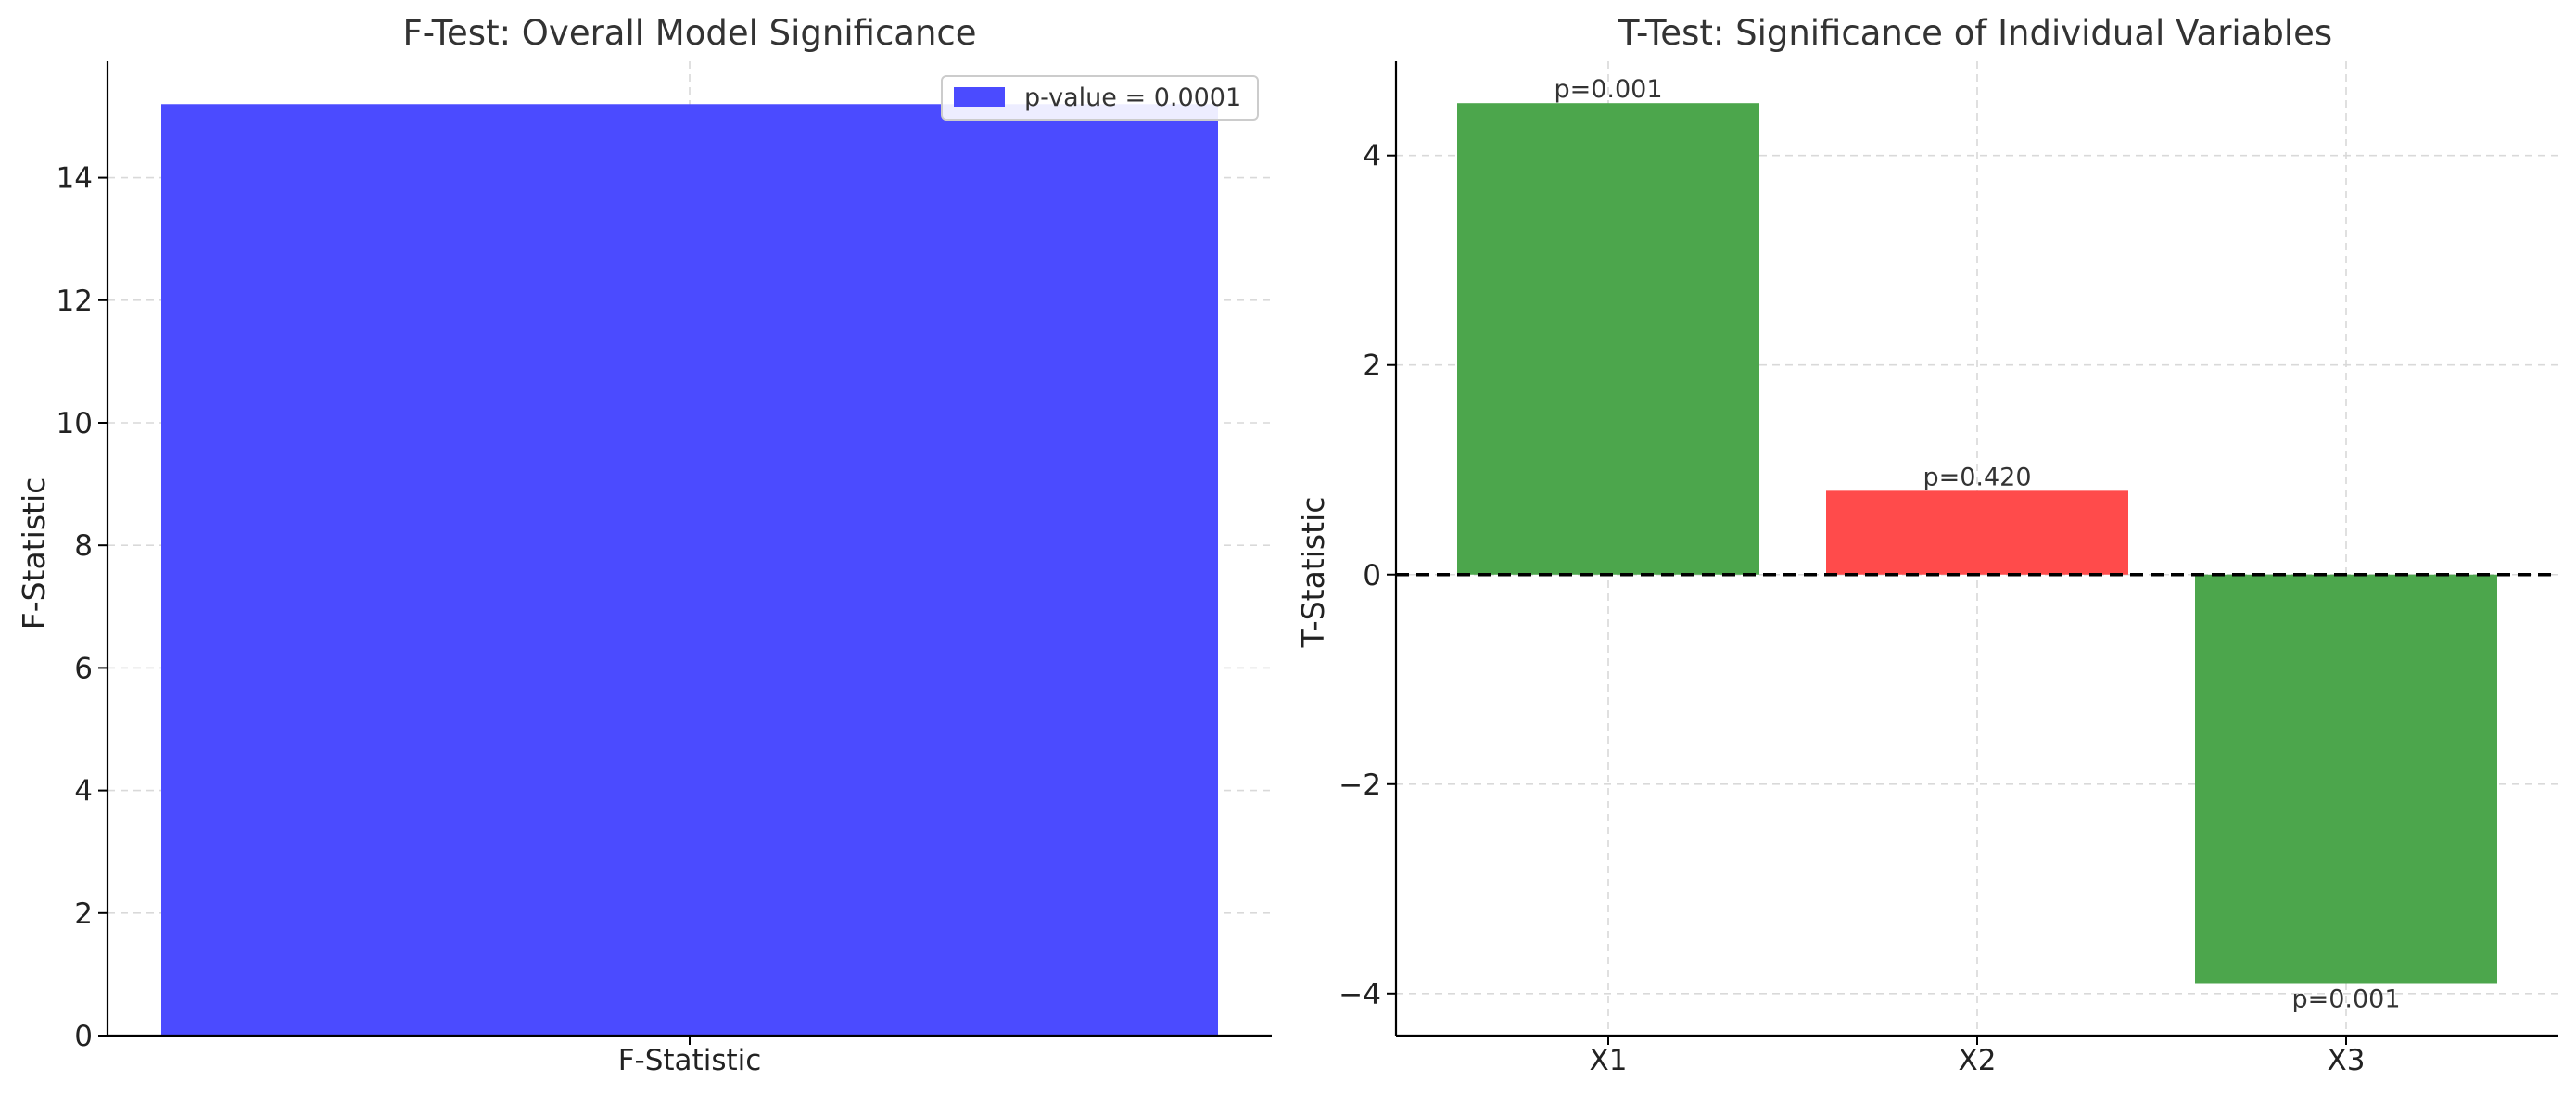 Image resolution: width=2576 pixels, height=1094 pixels. What do you see at coordinates (689, 33) in the screenshot?
I see `f-test-title: F-Test: Overall Model Significance` at bounding box center [689, 33].